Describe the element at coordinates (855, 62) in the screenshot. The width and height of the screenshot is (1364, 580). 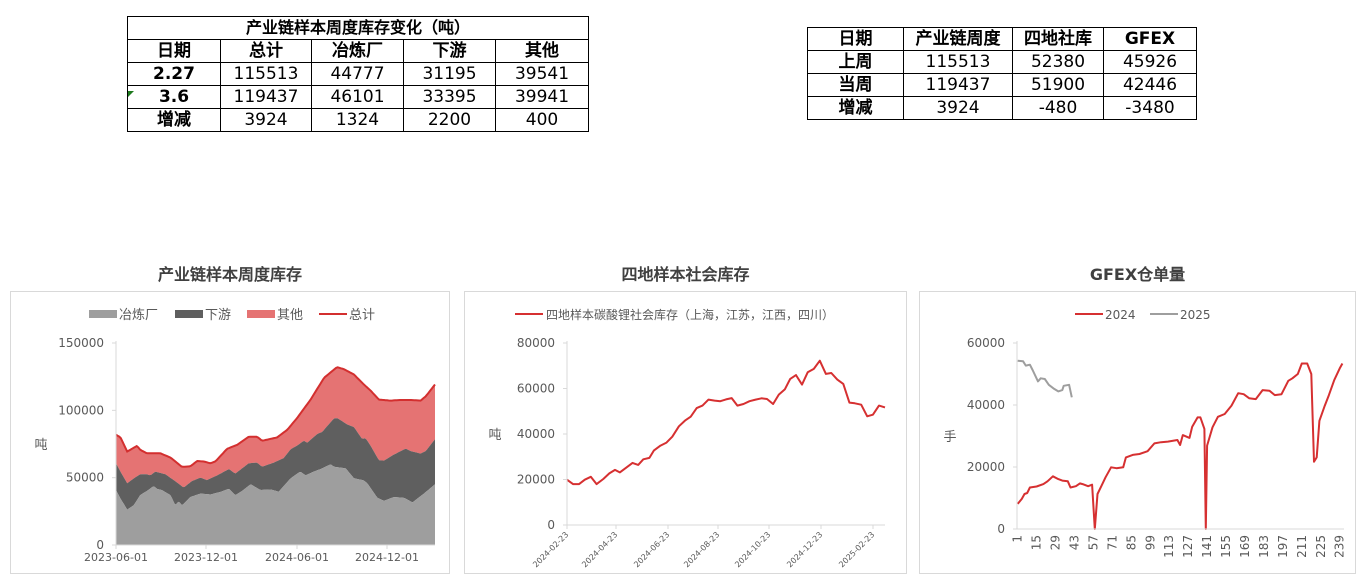
I see `row-label: 上周` at that location.